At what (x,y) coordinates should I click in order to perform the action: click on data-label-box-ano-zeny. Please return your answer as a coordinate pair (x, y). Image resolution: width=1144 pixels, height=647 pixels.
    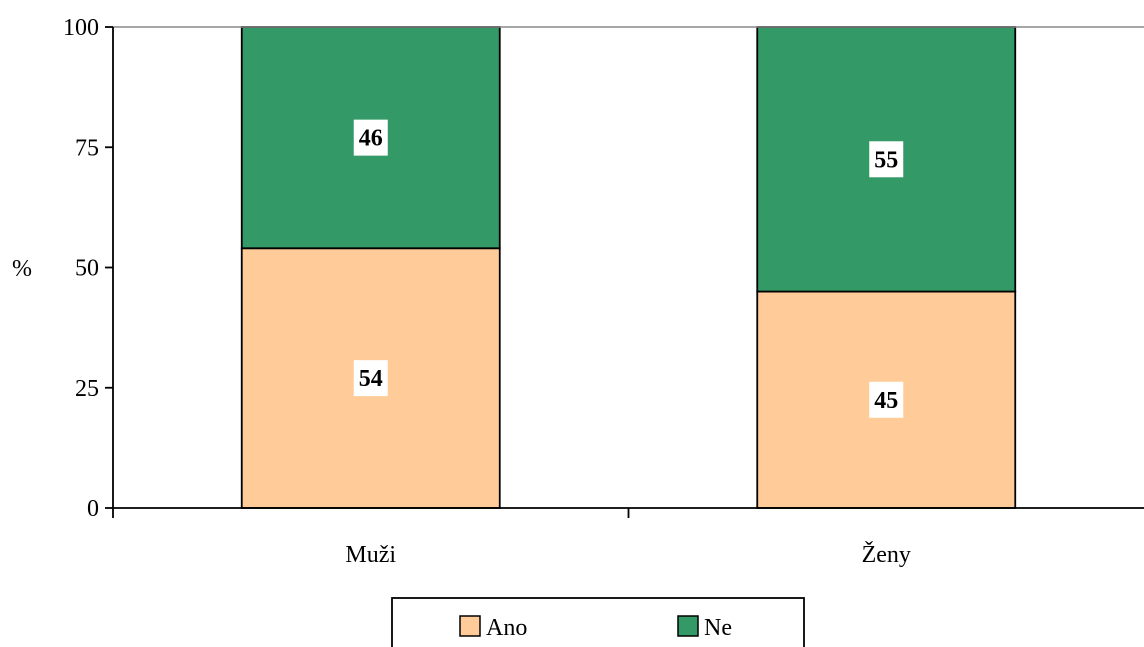
    Looking at the image, I should click on (886, 399).